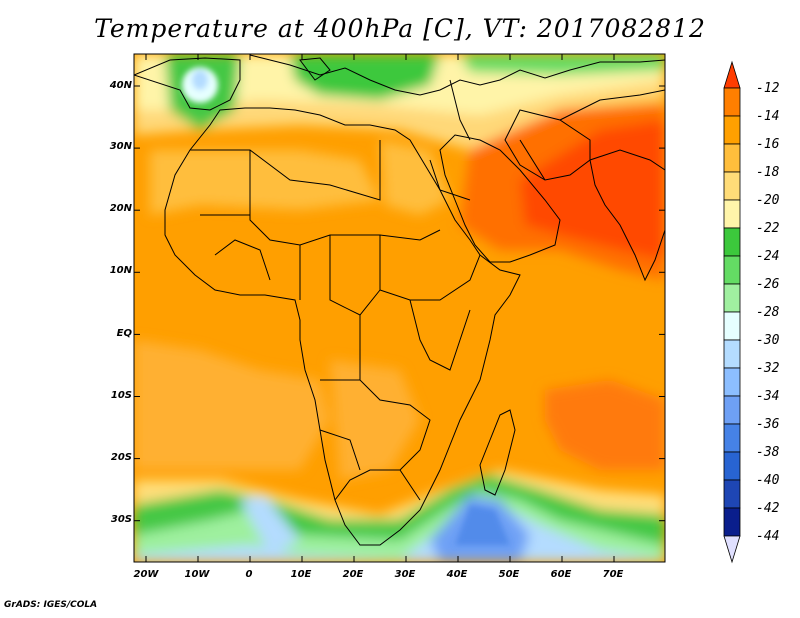 This screenshot has height=618, width=800. Describe the element at coordinates (768, 88) in the screenshot. I see `colorbar-label-m12: -12` at that location.